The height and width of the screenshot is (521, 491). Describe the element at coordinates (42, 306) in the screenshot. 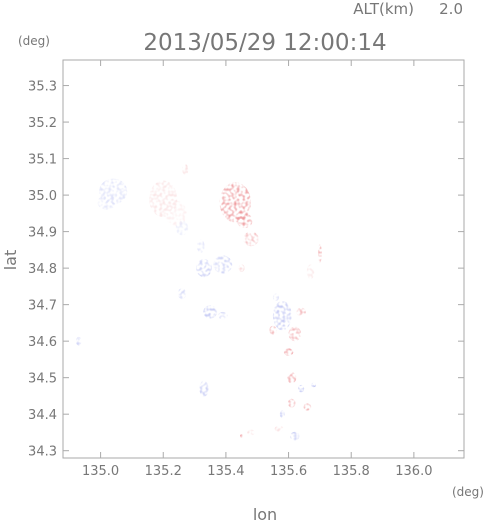

I see `y-tick-label: 34.7` at that location.